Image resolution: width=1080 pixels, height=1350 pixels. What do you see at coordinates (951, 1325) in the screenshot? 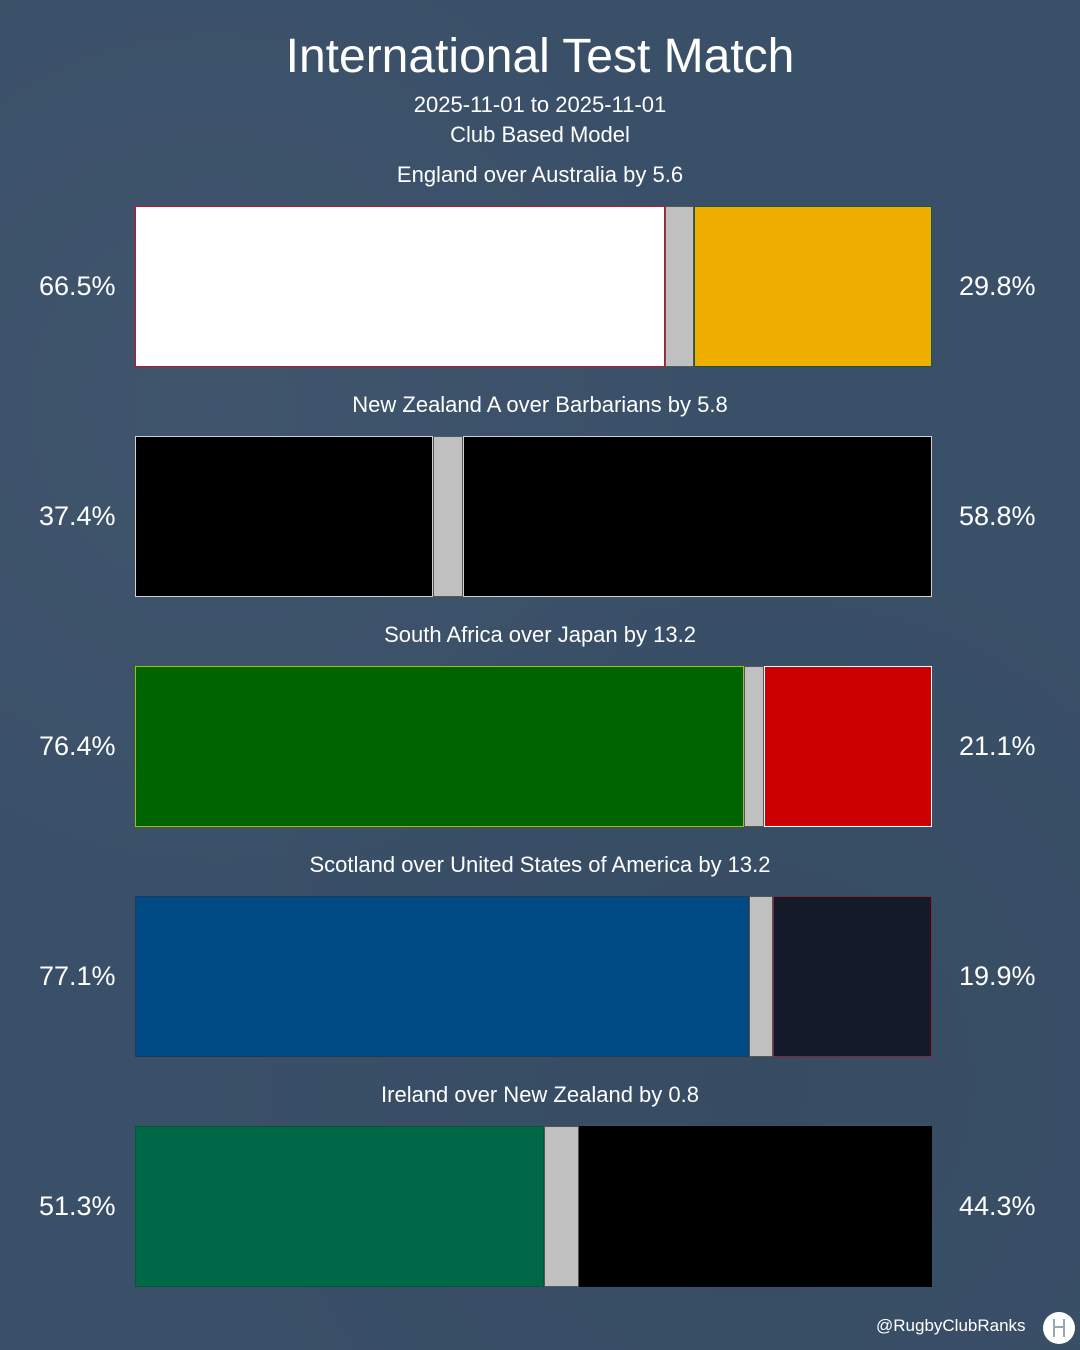
I see `footer-handle: @RugbyClubRanks` at bounding box center [951, 1325].